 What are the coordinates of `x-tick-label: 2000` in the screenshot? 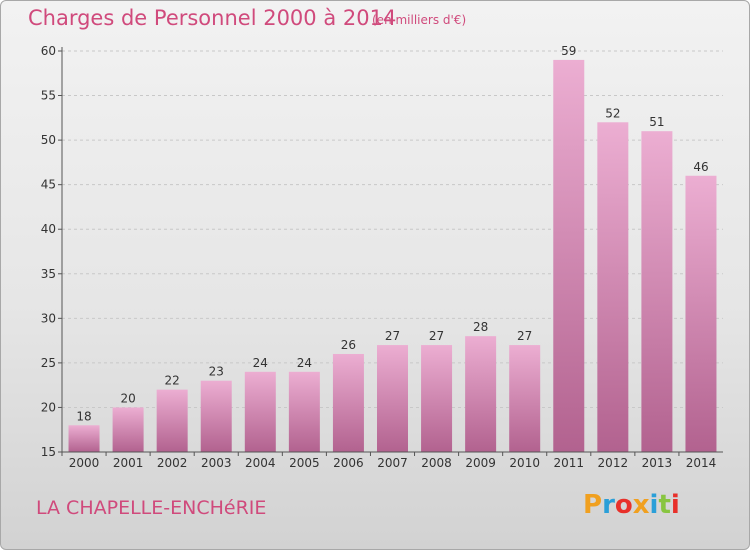 It's located at (84, 463).